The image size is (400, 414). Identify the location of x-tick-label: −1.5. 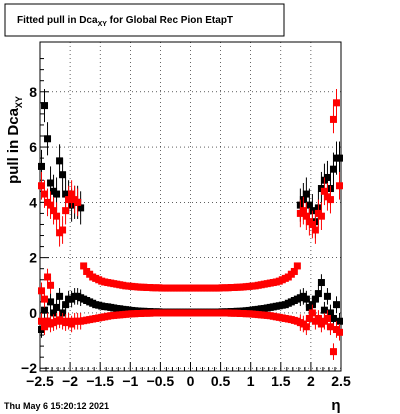
(100, 381).